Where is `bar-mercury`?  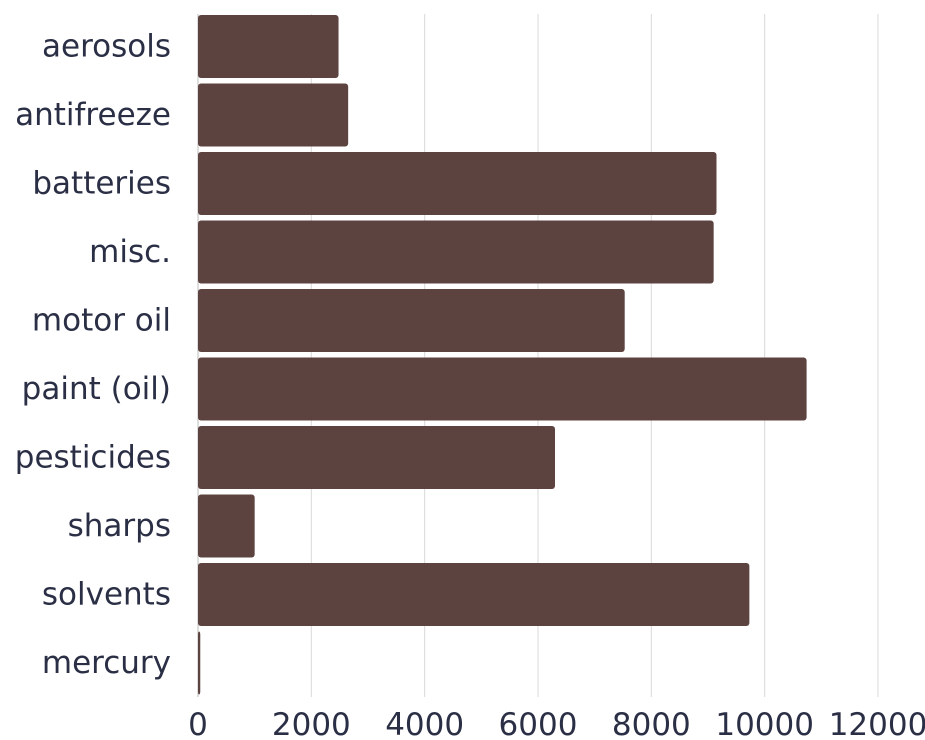
bar-mercury is located at coordinates (199, 663).